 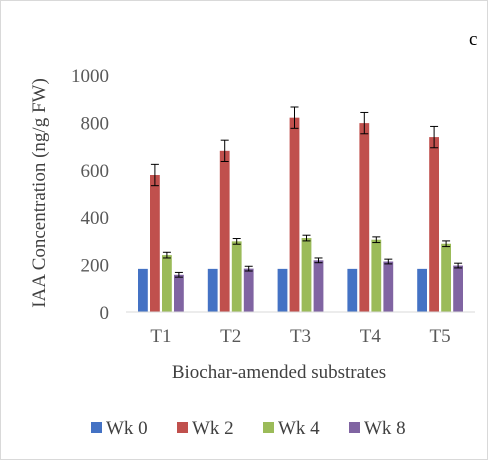 I want to click on y-tick-label: 1000, so click(x=90, y=76).